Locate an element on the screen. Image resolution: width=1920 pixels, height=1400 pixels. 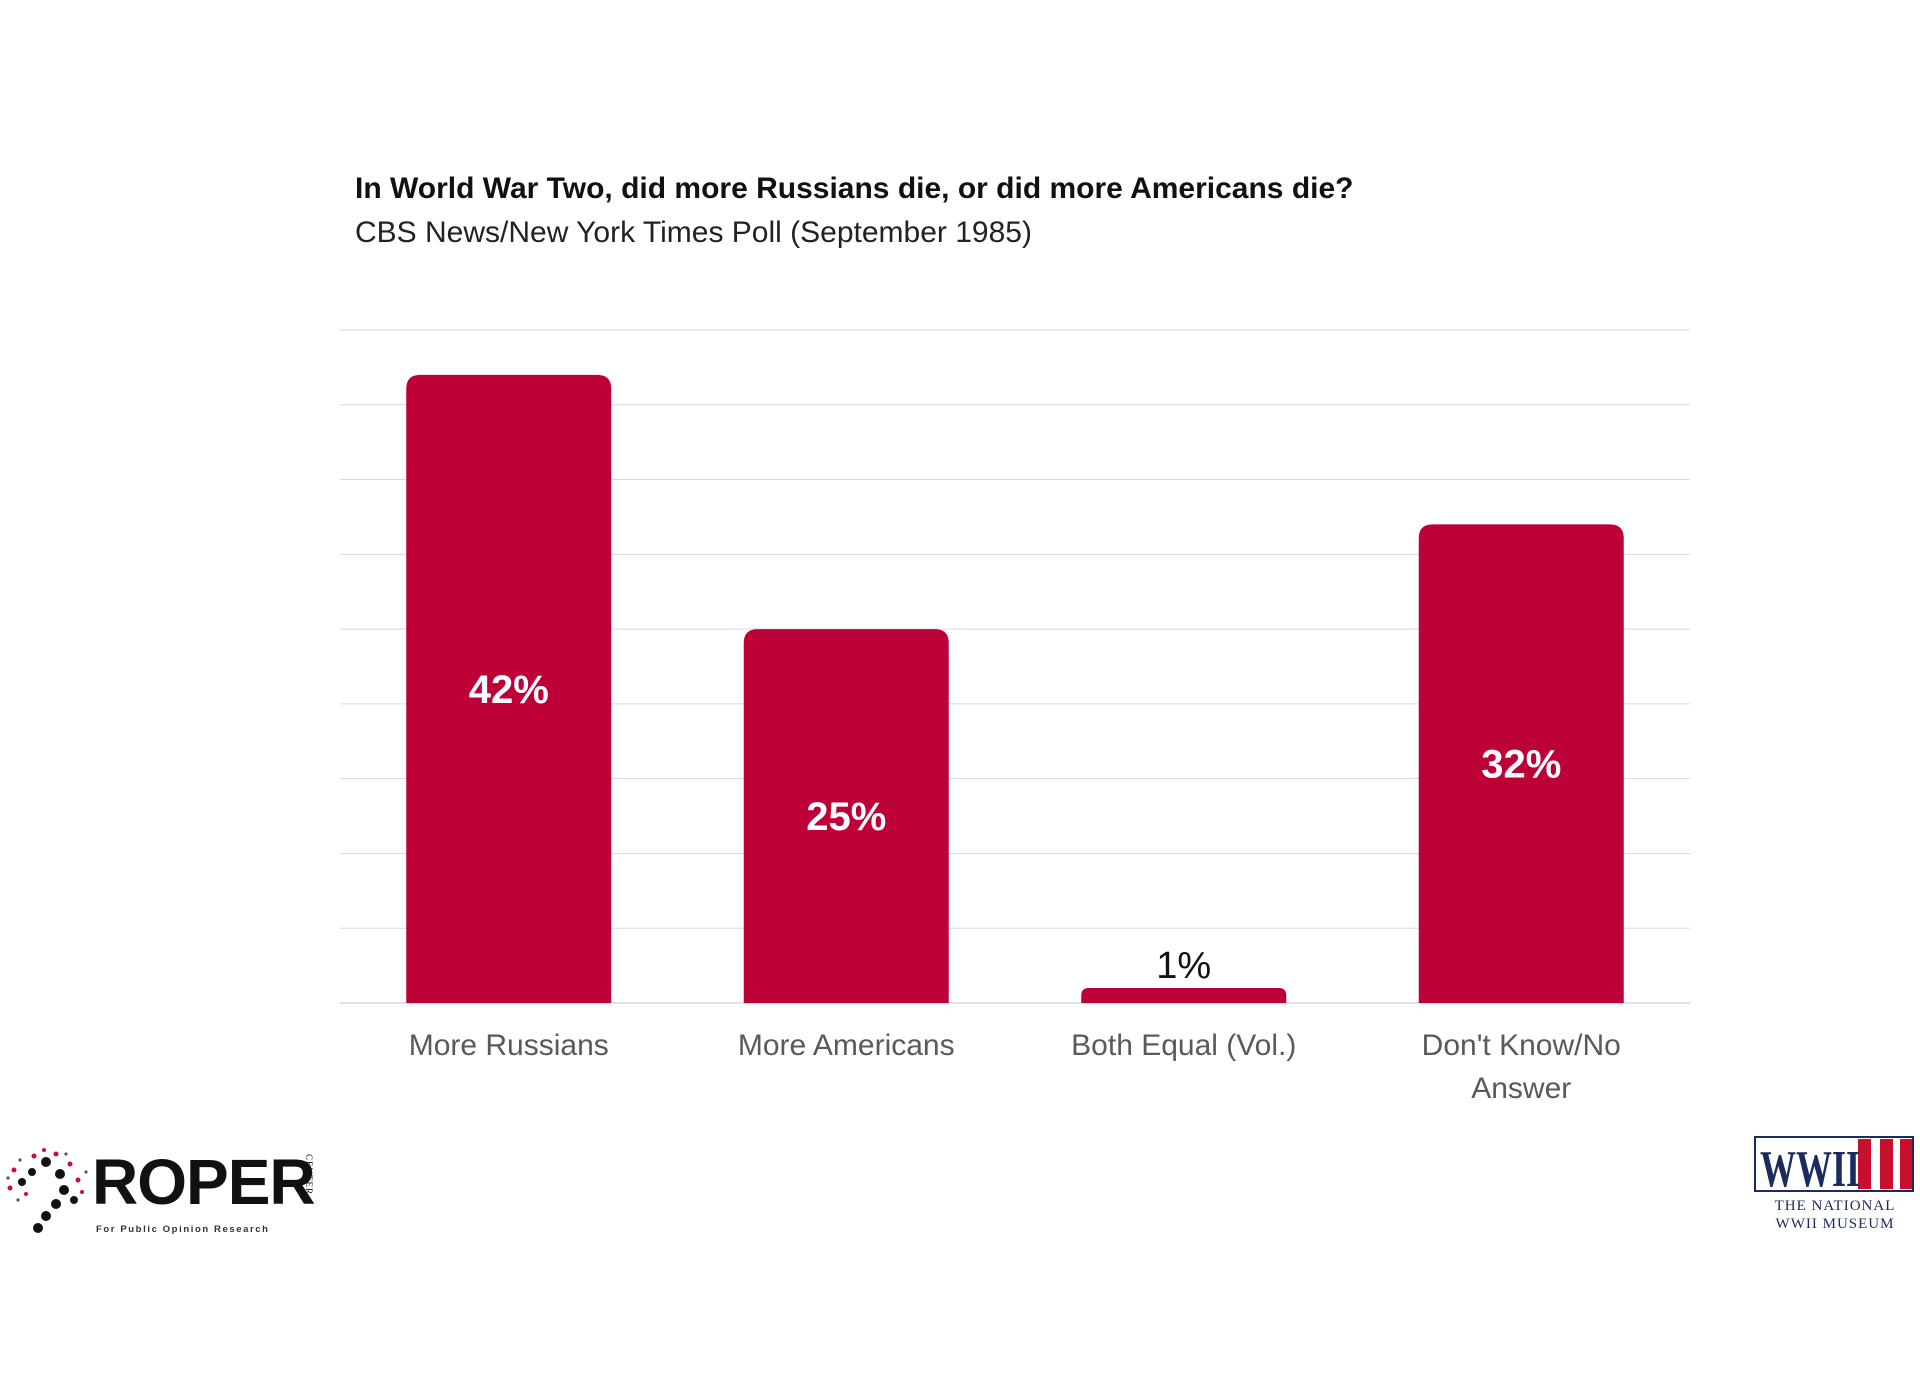
wwii-flag-emblem: WWII is located at coordinates (1834, 1166).